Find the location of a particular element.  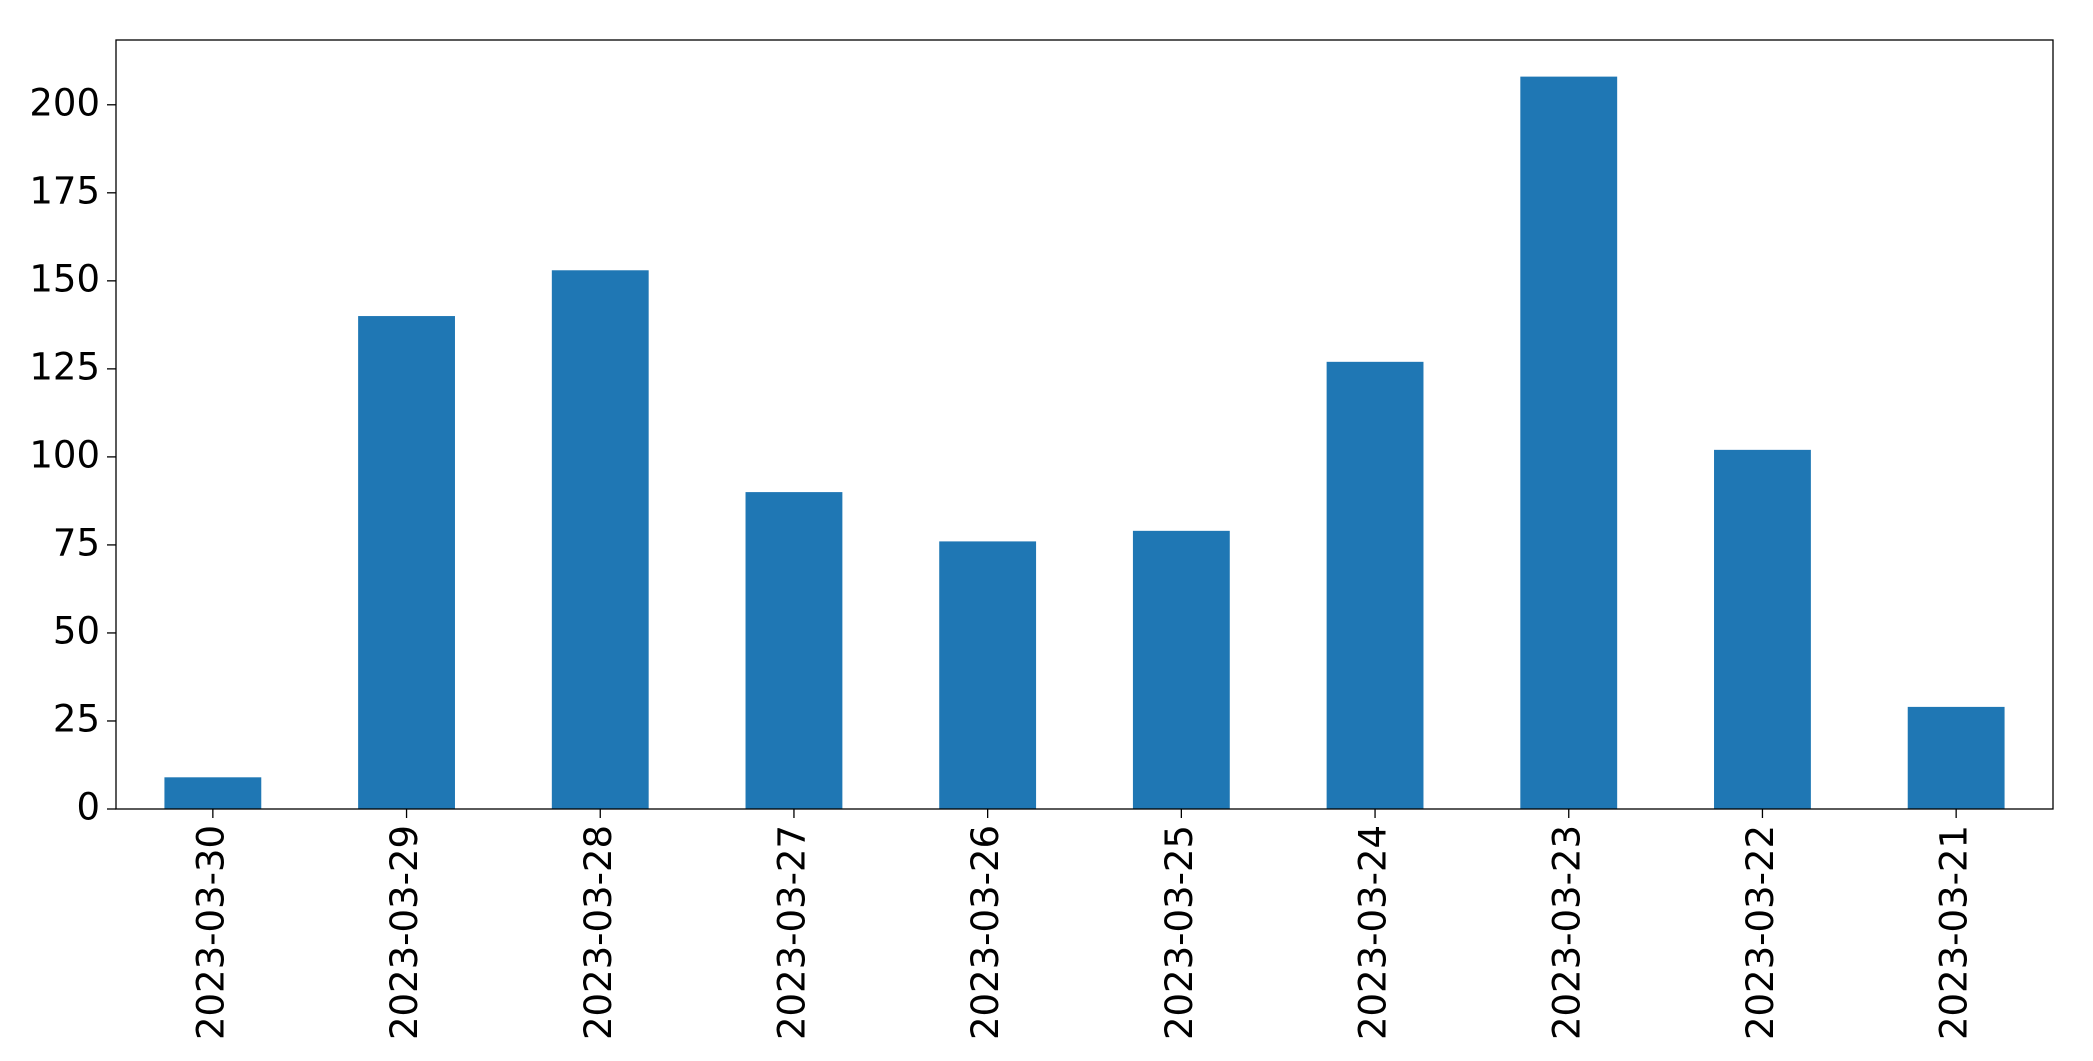

x-tick-label: 2023-03-21 is located at coordinates (1954, 932).